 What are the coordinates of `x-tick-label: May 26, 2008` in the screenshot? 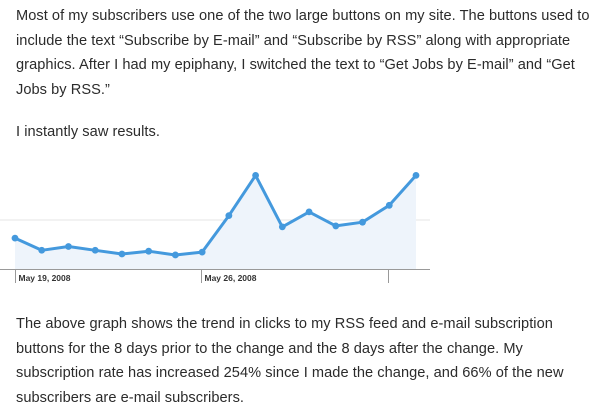 It's located at (231, 278).